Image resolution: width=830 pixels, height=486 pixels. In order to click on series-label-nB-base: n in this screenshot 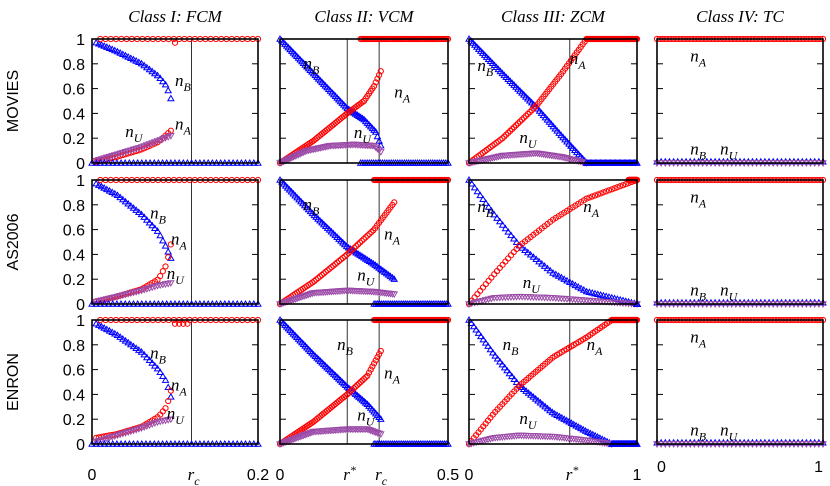, I will do `click(481, 65)`.